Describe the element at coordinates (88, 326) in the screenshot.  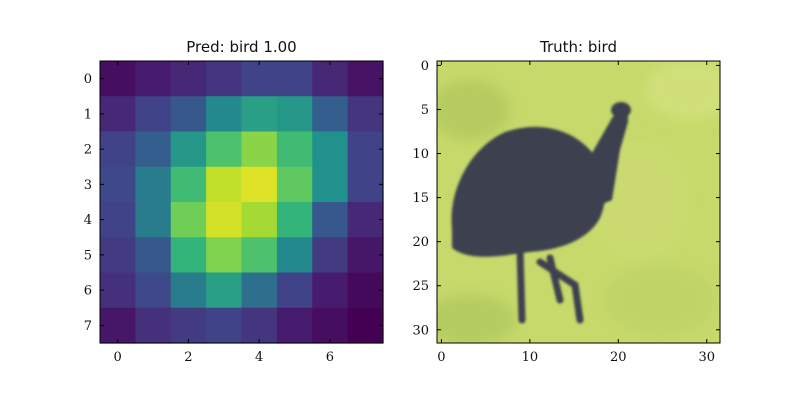
I see `y-tick-label: 7` at that location.